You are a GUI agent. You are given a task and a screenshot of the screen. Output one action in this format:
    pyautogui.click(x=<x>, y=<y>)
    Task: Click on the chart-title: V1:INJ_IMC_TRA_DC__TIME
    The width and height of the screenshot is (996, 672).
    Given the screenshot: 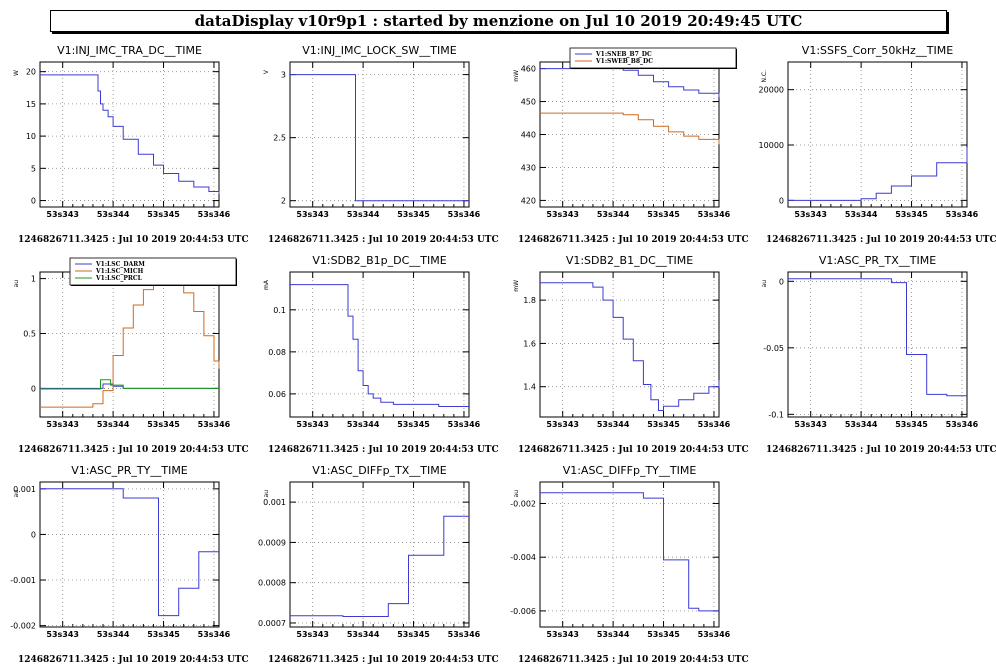 What is the action you would take?
    pyautogui.click(x=129, y=50)
    